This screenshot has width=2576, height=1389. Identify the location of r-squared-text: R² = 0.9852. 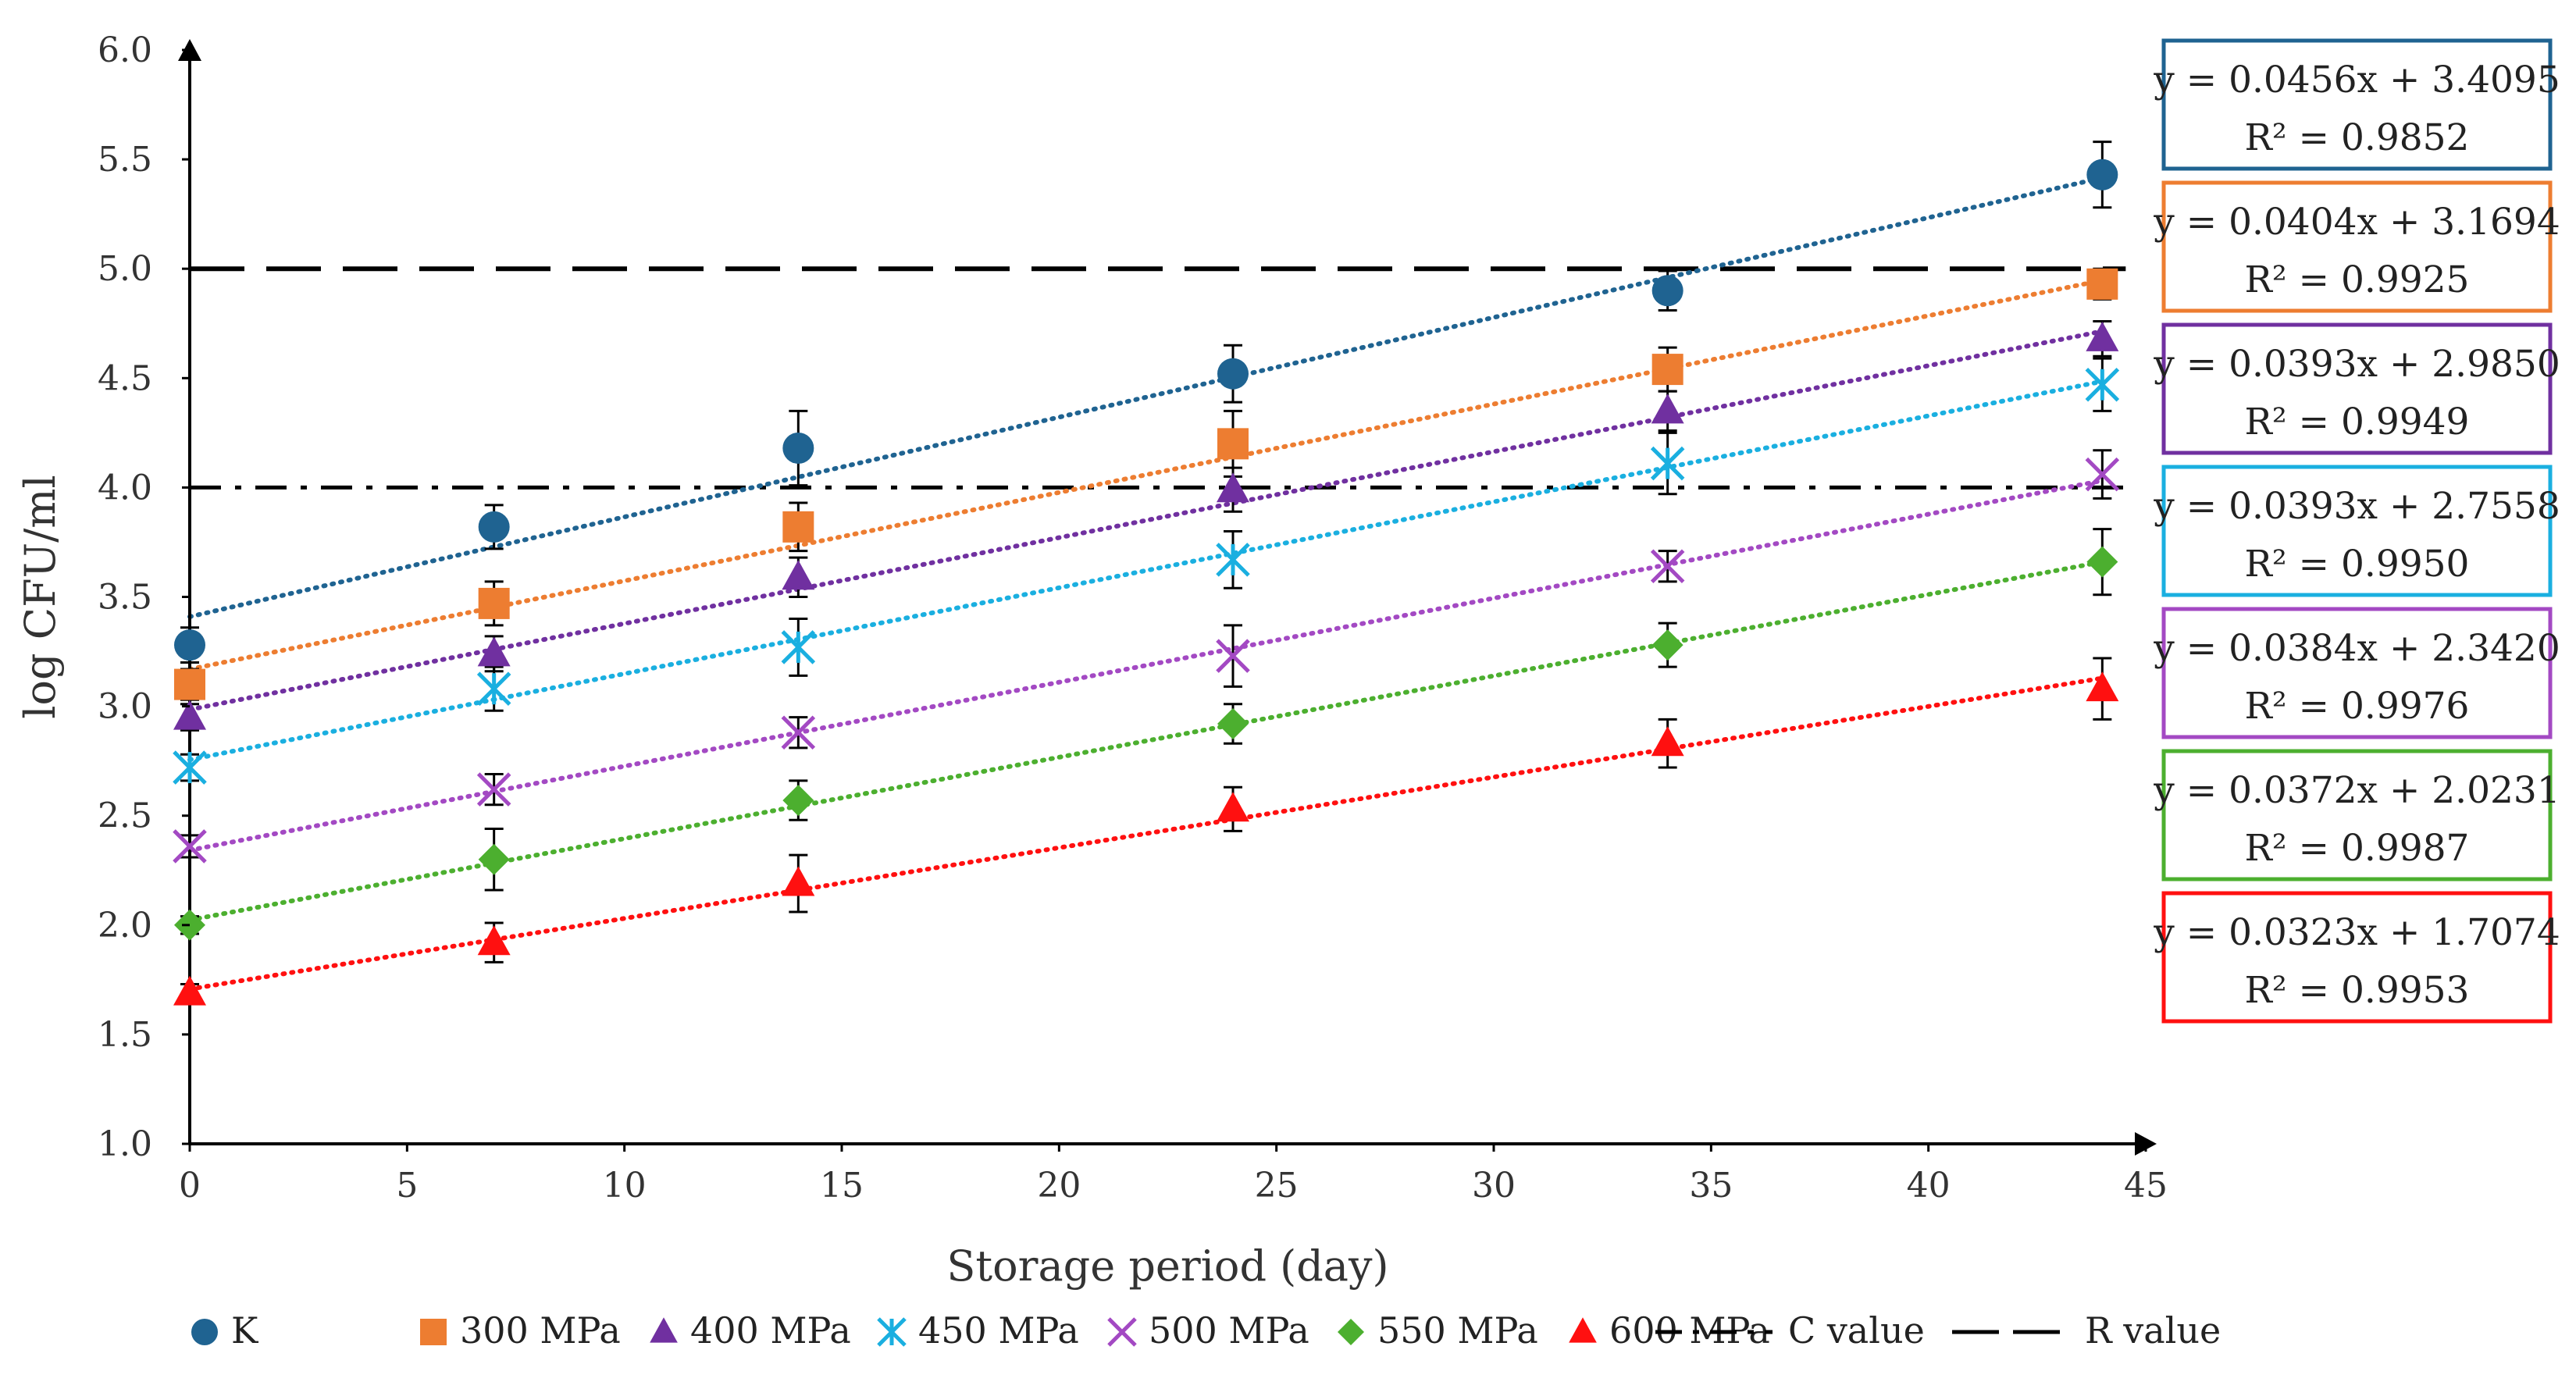
(2357, 137).